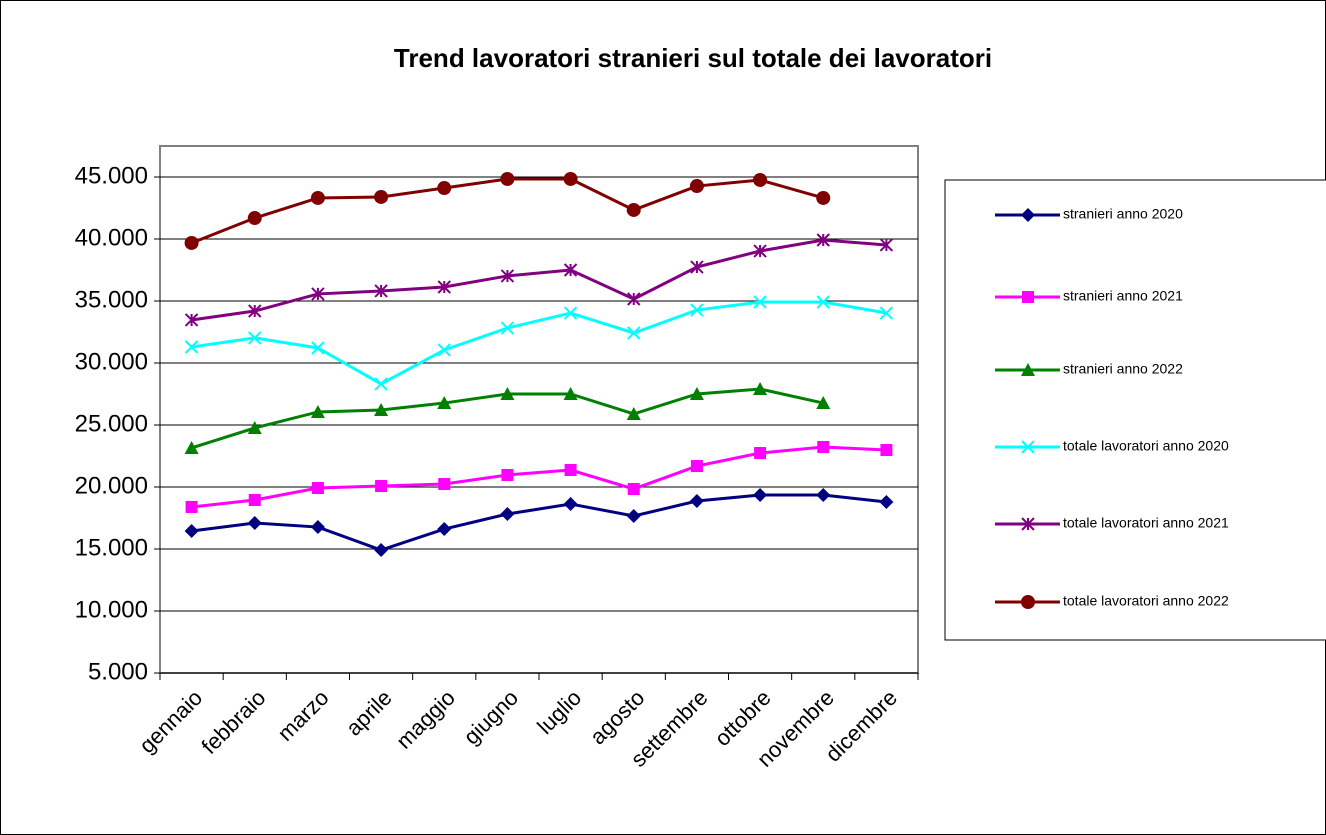 The image size is (1326, 835). I want to click on y-tick-label: 15.000, so click(111, 547).